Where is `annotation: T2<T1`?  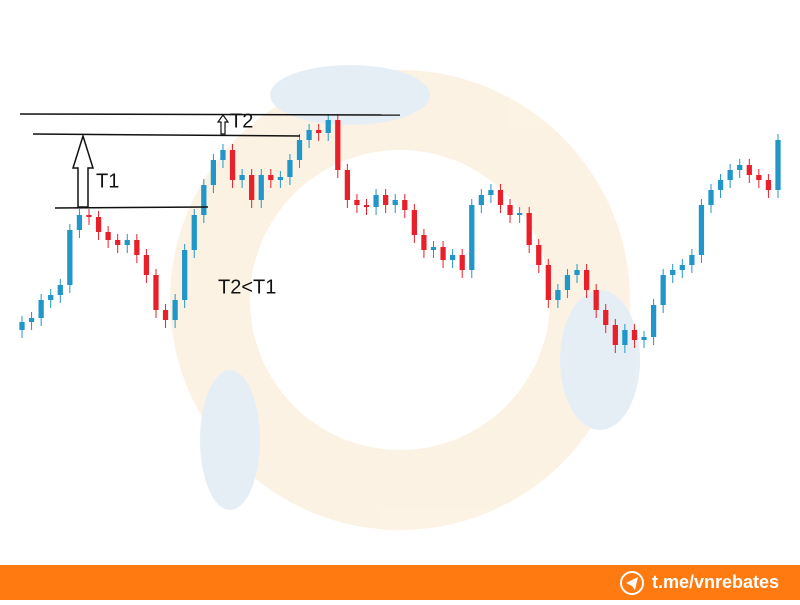 annotation: T2<T1 is located at coordinates (247, 287).